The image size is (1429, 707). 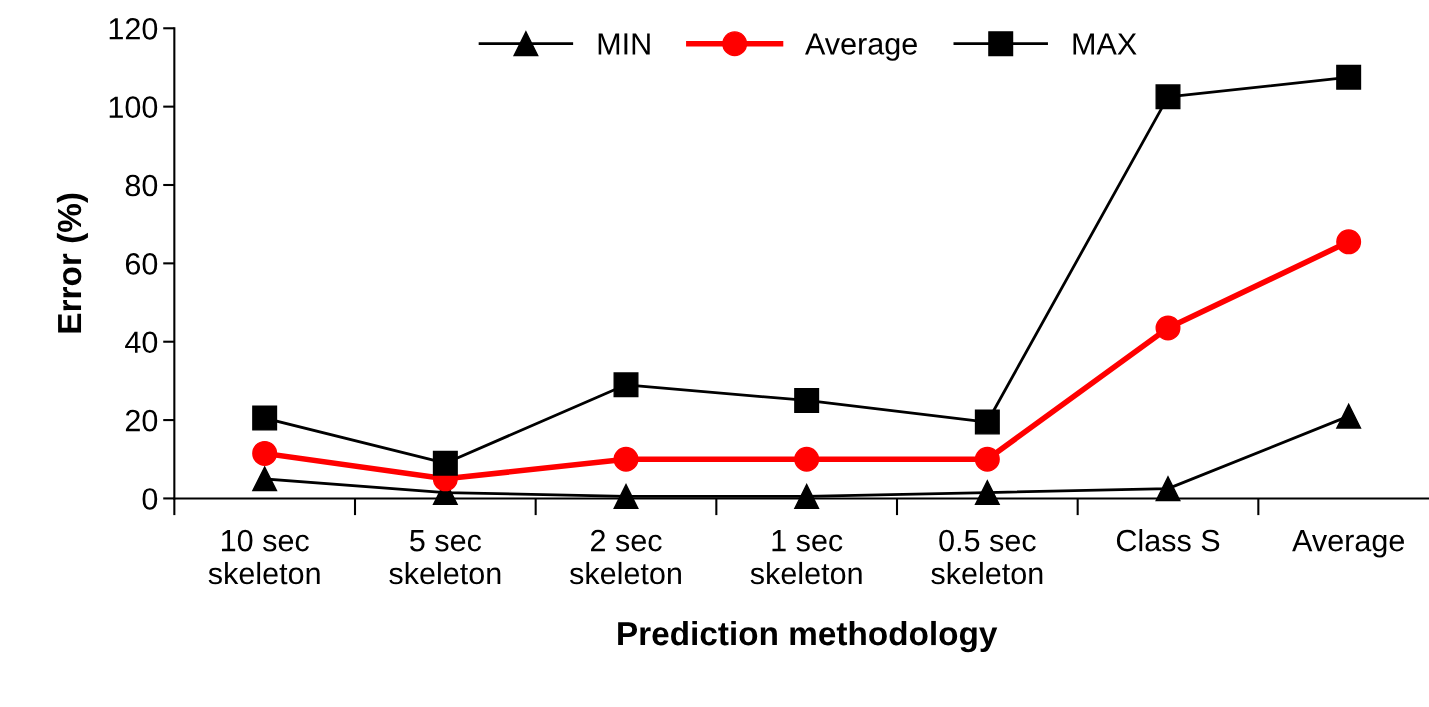 What do you see at coordinates (141, 264) in the screenshot?
I see `y-tick-label: 60` at bounding box center [141, 264].